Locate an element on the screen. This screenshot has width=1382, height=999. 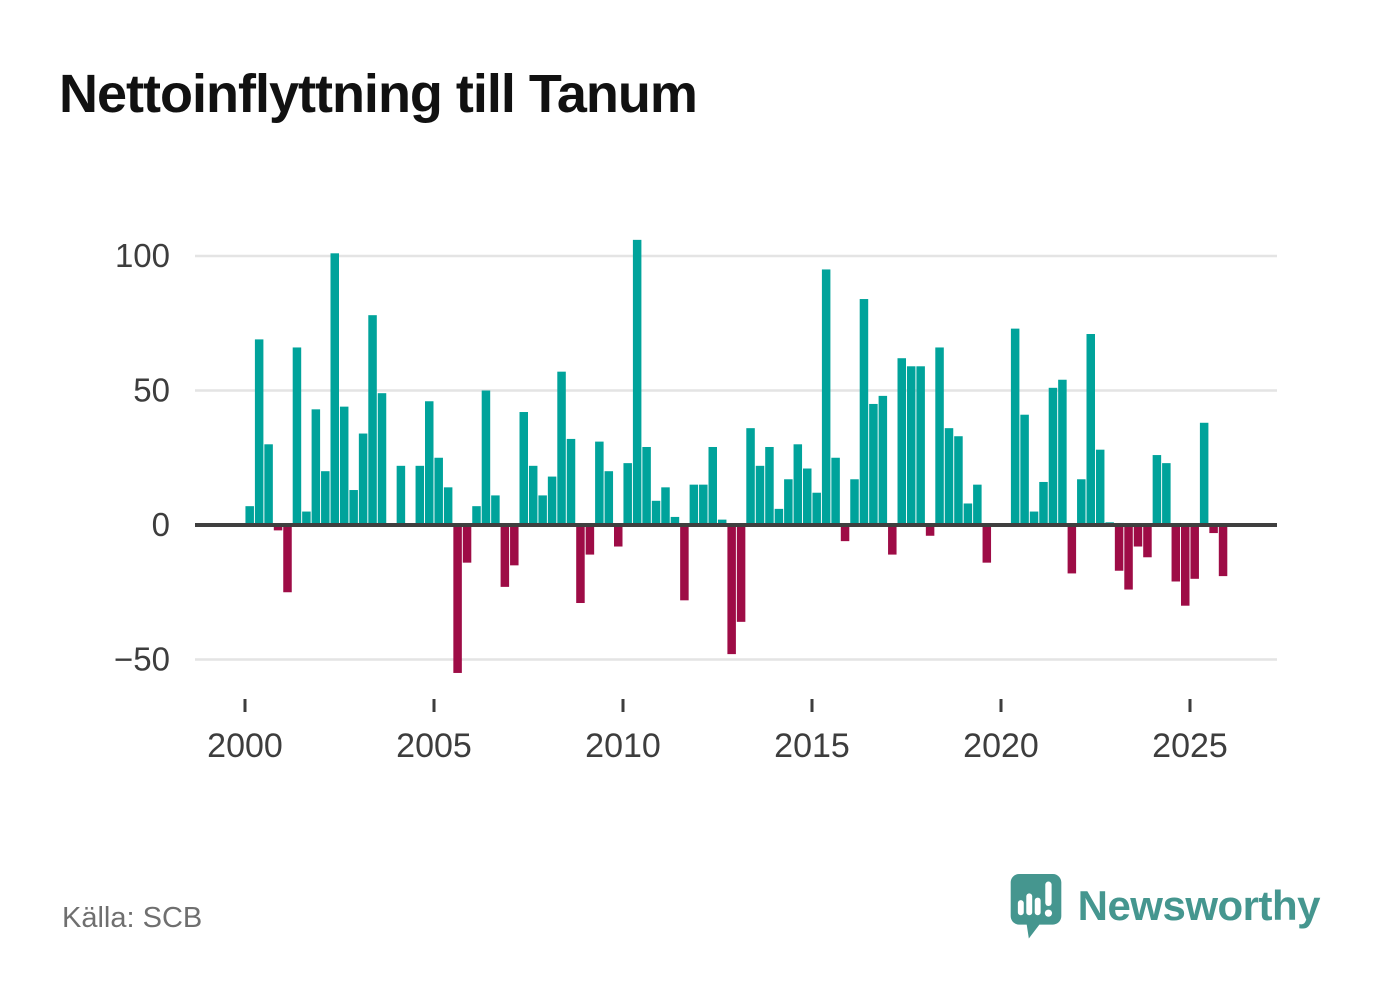
bar-2013Q4 is located at coordinates (769, 485).